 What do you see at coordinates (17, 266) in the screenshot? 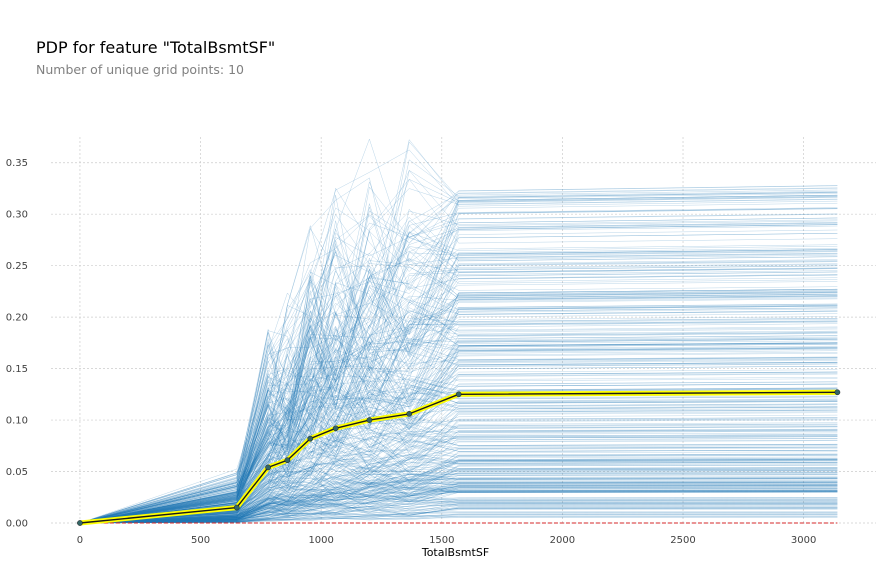
I see `y-tick-label: 0.25` at bounding box center [17, 266].